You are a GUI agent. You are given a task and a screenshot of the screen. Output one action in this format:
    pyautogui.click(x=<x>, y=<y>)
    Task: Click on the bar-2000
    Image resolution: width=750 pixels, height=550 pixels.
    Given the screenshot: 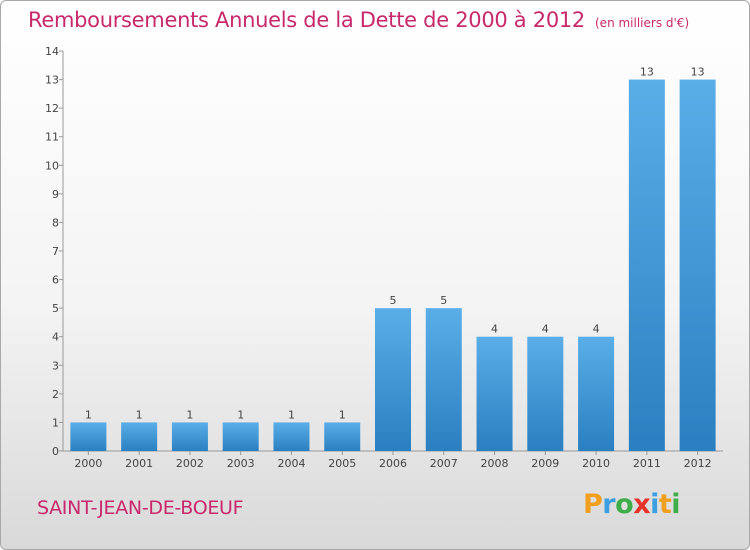 What is the action you would take?
    pyautogui.click(x=88, y=436)
    